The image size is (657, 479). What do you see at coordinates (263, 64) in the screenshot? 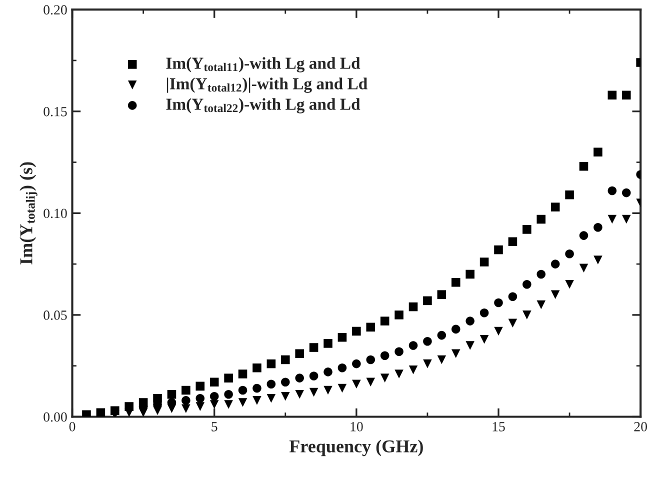
I see `legend-label: Im(Y$_{total11}$)-with Lg and Ld` at bounding box center [263, 64].